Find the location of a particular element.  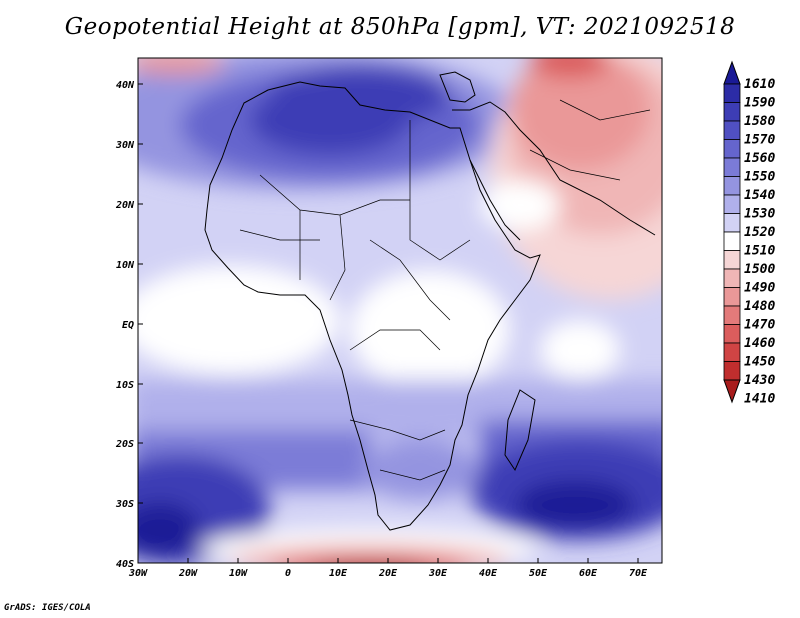

lon-label-30e: 30E is located at coordinates (438, 573).